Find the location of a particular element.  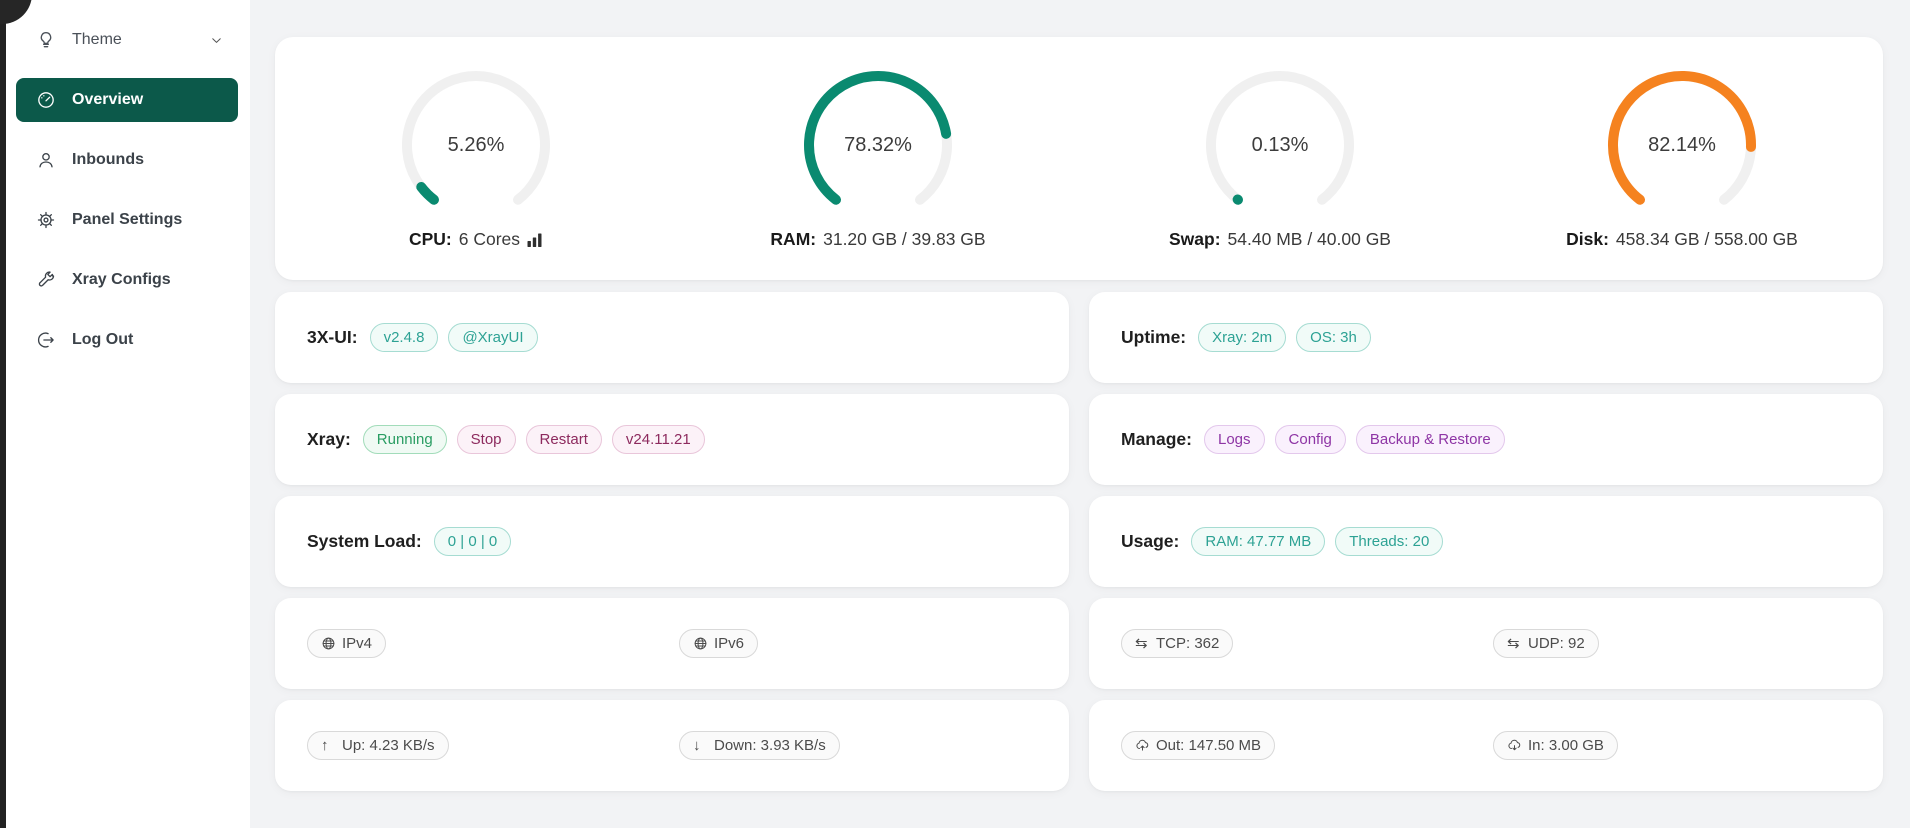

tag-text: Stop is located at coordinates (486, 439).